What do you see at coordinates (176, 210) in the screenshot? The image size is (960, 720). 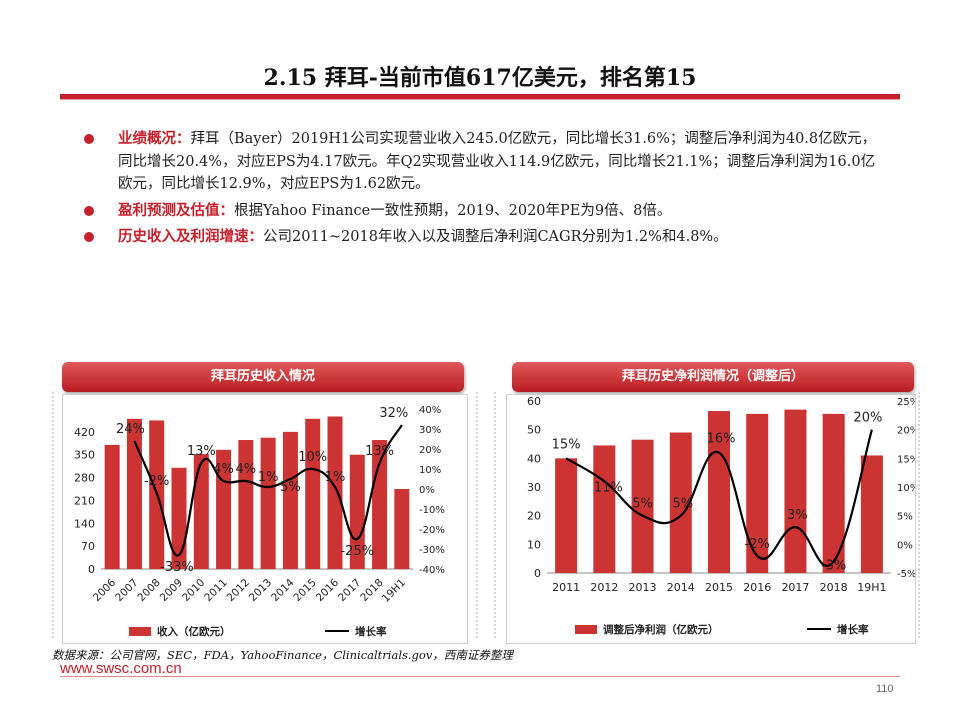 I see `bullet-label: 盈利预测及估值：` at bounding box center [176, 210].